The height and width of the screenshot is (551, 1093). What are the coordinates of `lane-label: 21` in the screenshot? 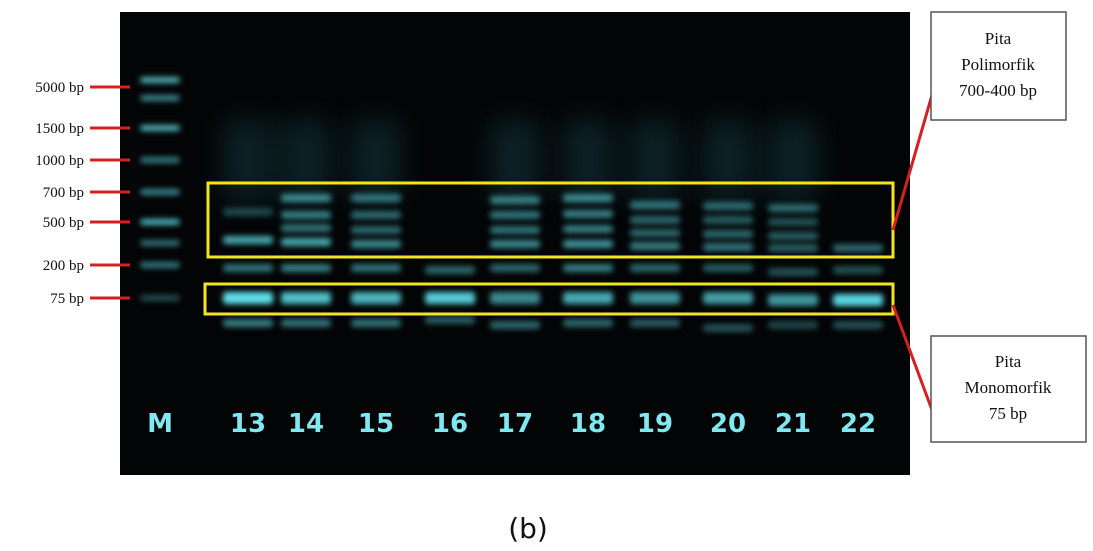 It's located at (793, 424).